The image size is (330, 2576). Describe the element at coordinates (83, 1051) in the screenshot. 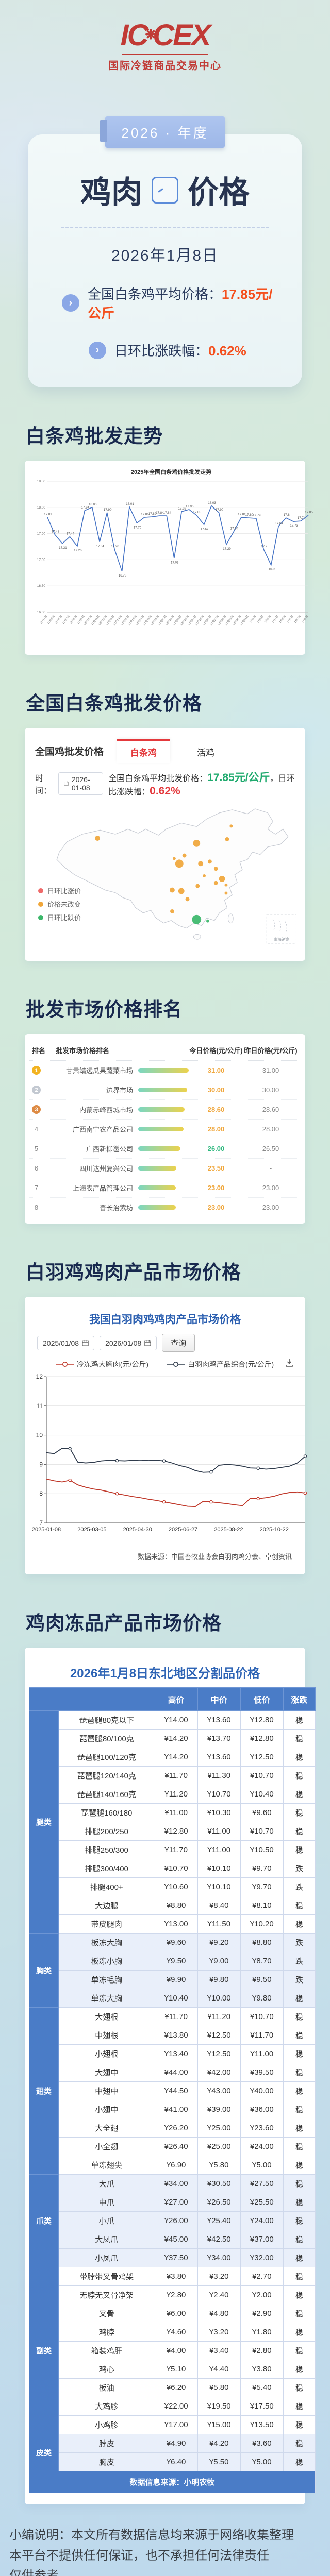

I see `col-market: 批发市场价格排名` at that location.